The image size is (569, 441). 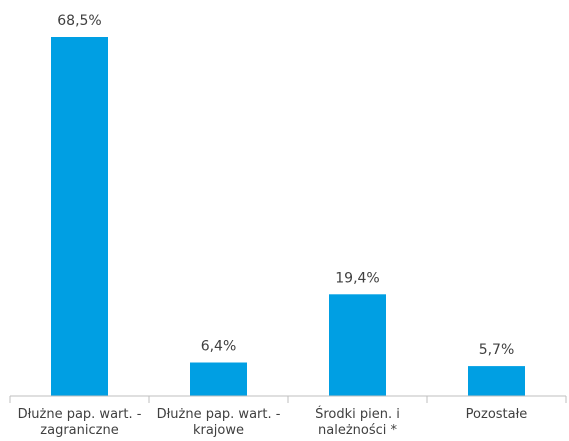 I want to click on data-label-3: 19,4%, so click(x=357, y=278).